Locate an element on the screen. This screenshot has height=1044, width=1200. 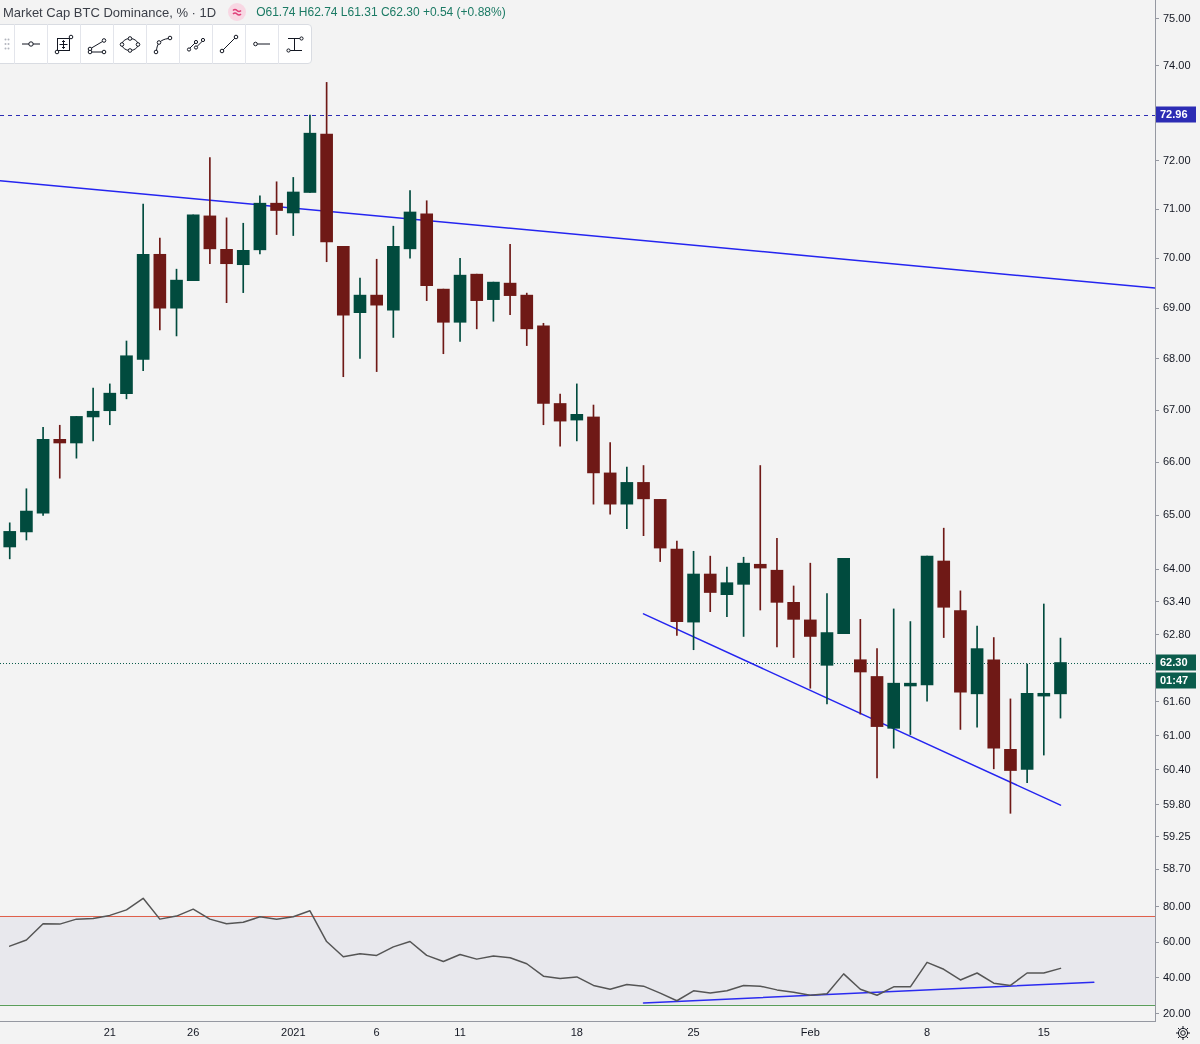
y-tick-label: 60.00 is located at coordinates (1177, 941).